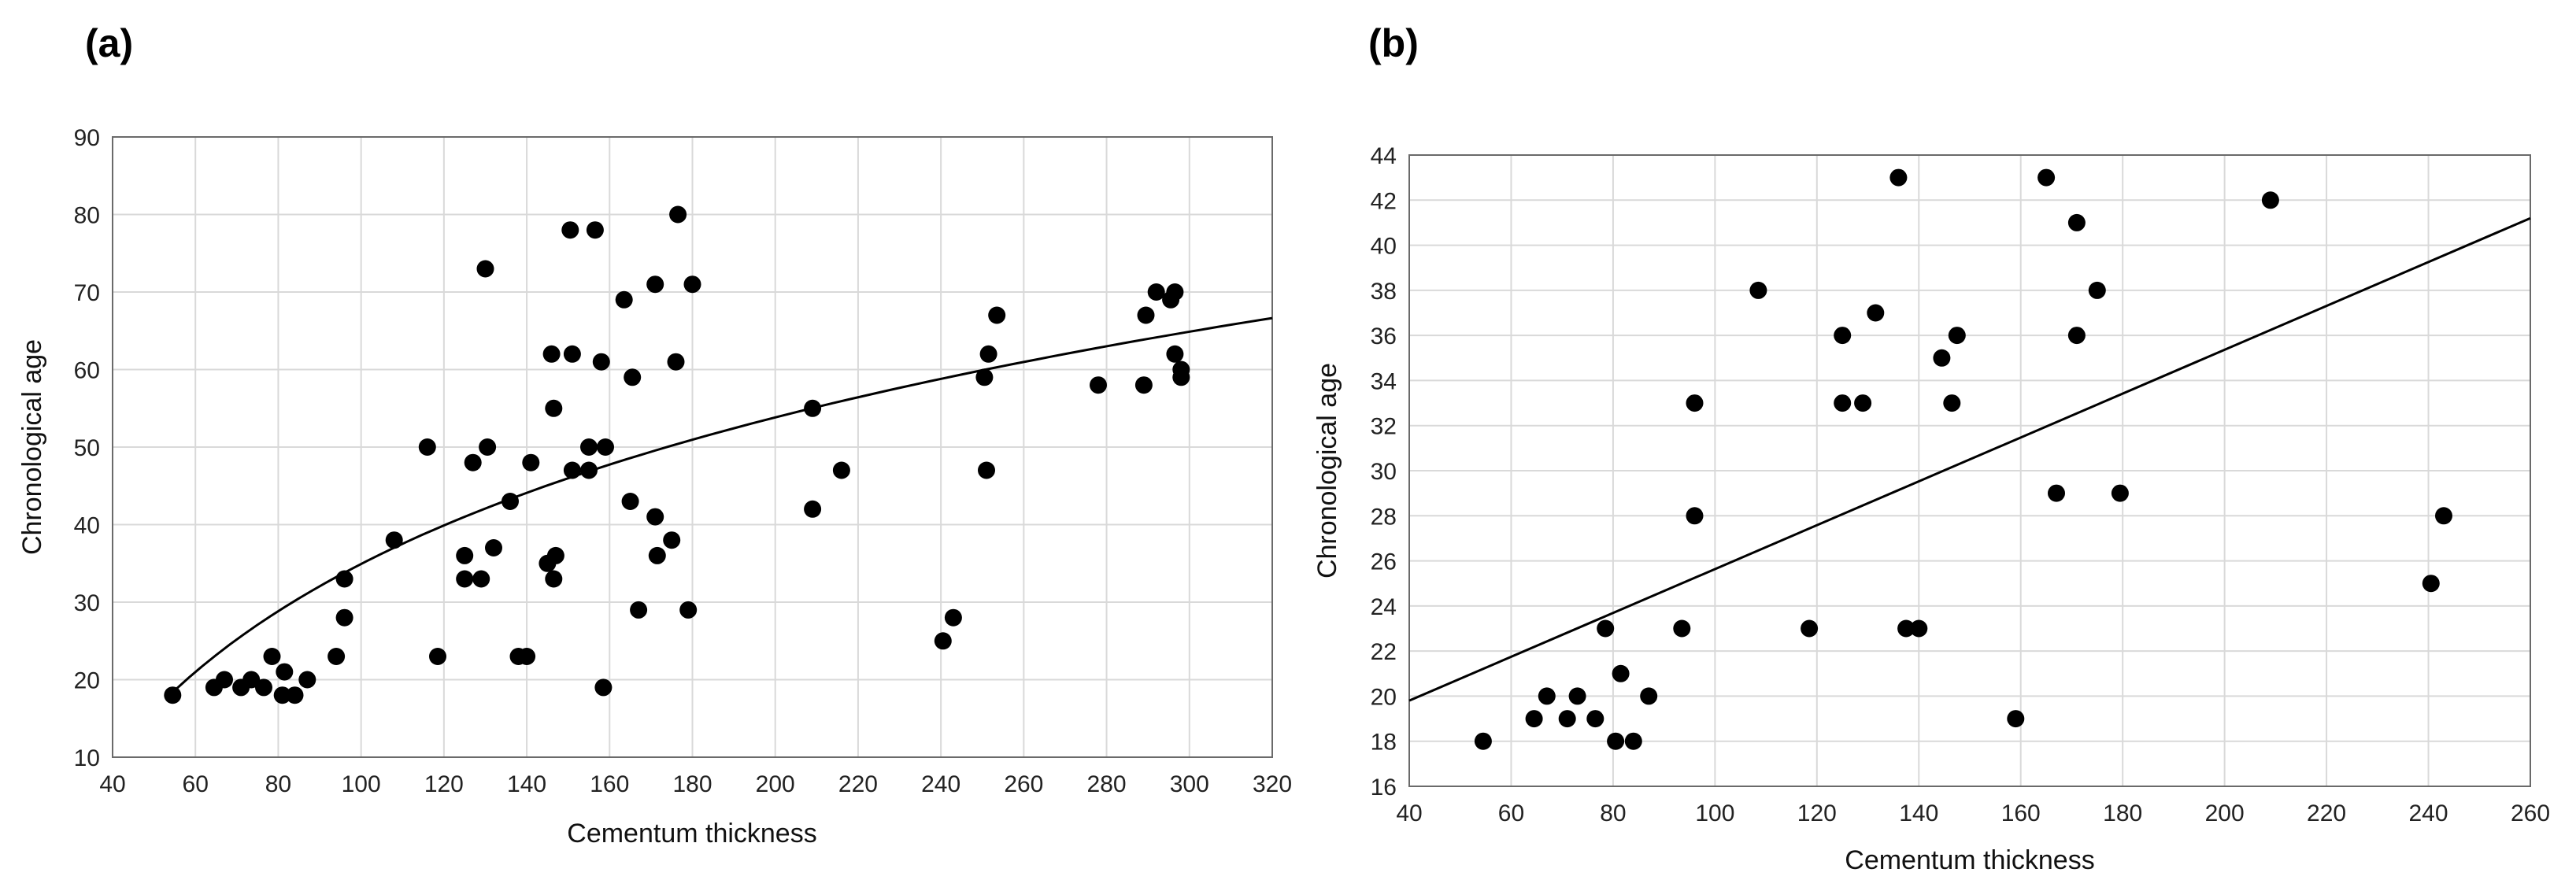  I want to click on x-tick-label: 220, so click(858, 784).